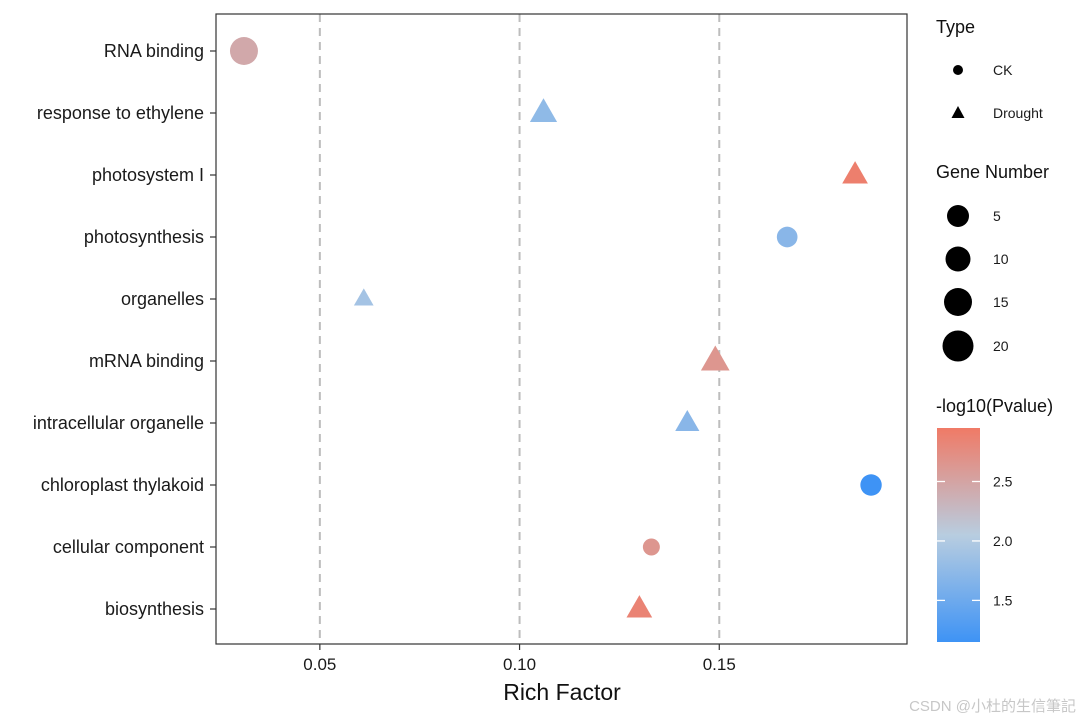  Describe the element at coordinates (363, 297) in the screenshot. I see `point-organelles` at that location.